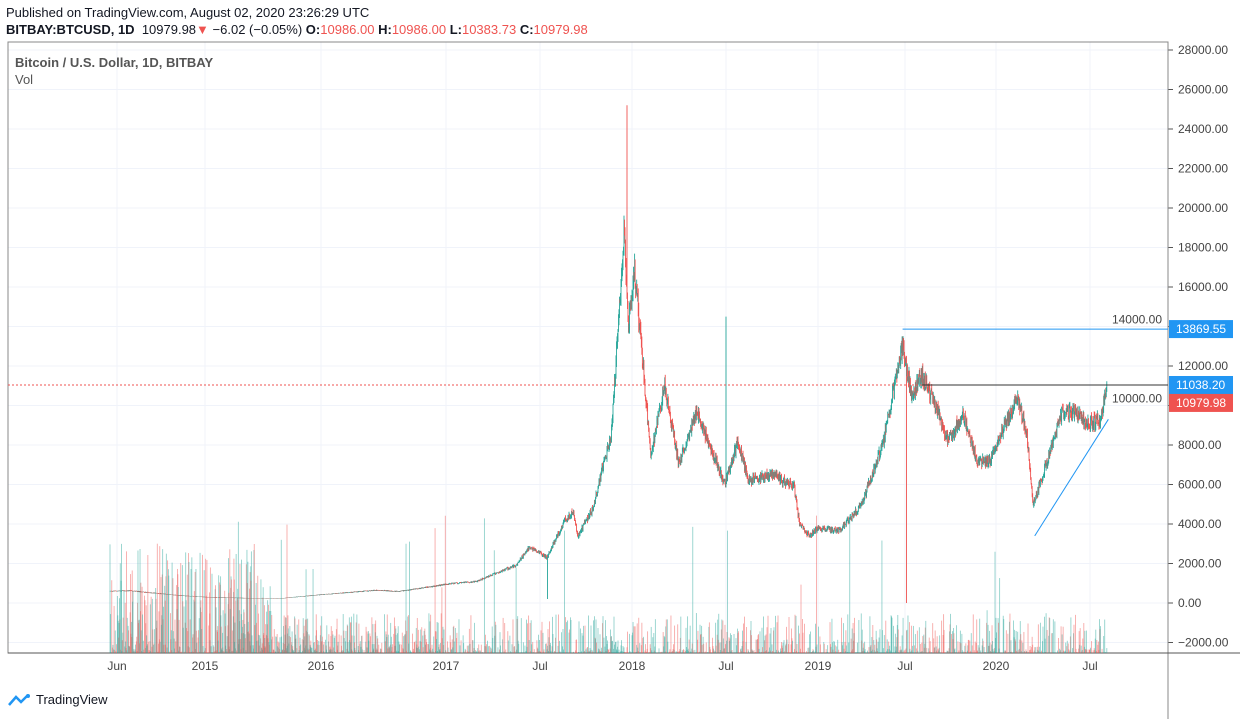  I want to click on x-tick-label: 2020, so click(996, 666).